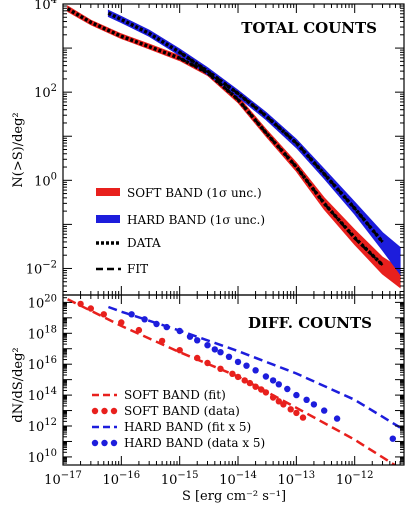 The width and height of the screenshot is (411, 514). I want to click on x-tick-label: 10−12, so click(355, 479).